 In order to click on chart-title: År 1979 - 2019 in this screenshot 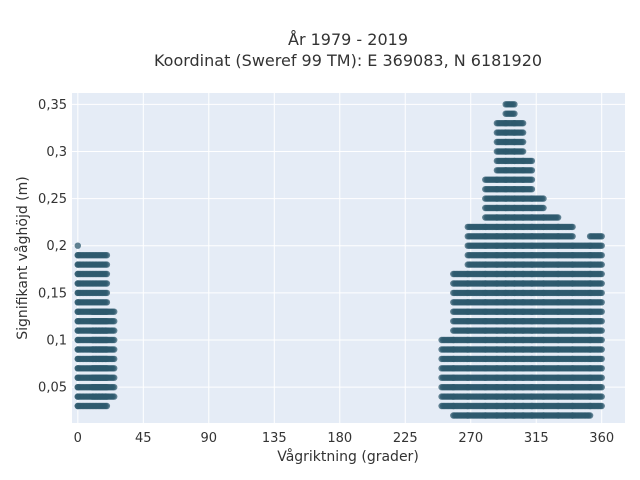, I will do `click(348, 39)`.